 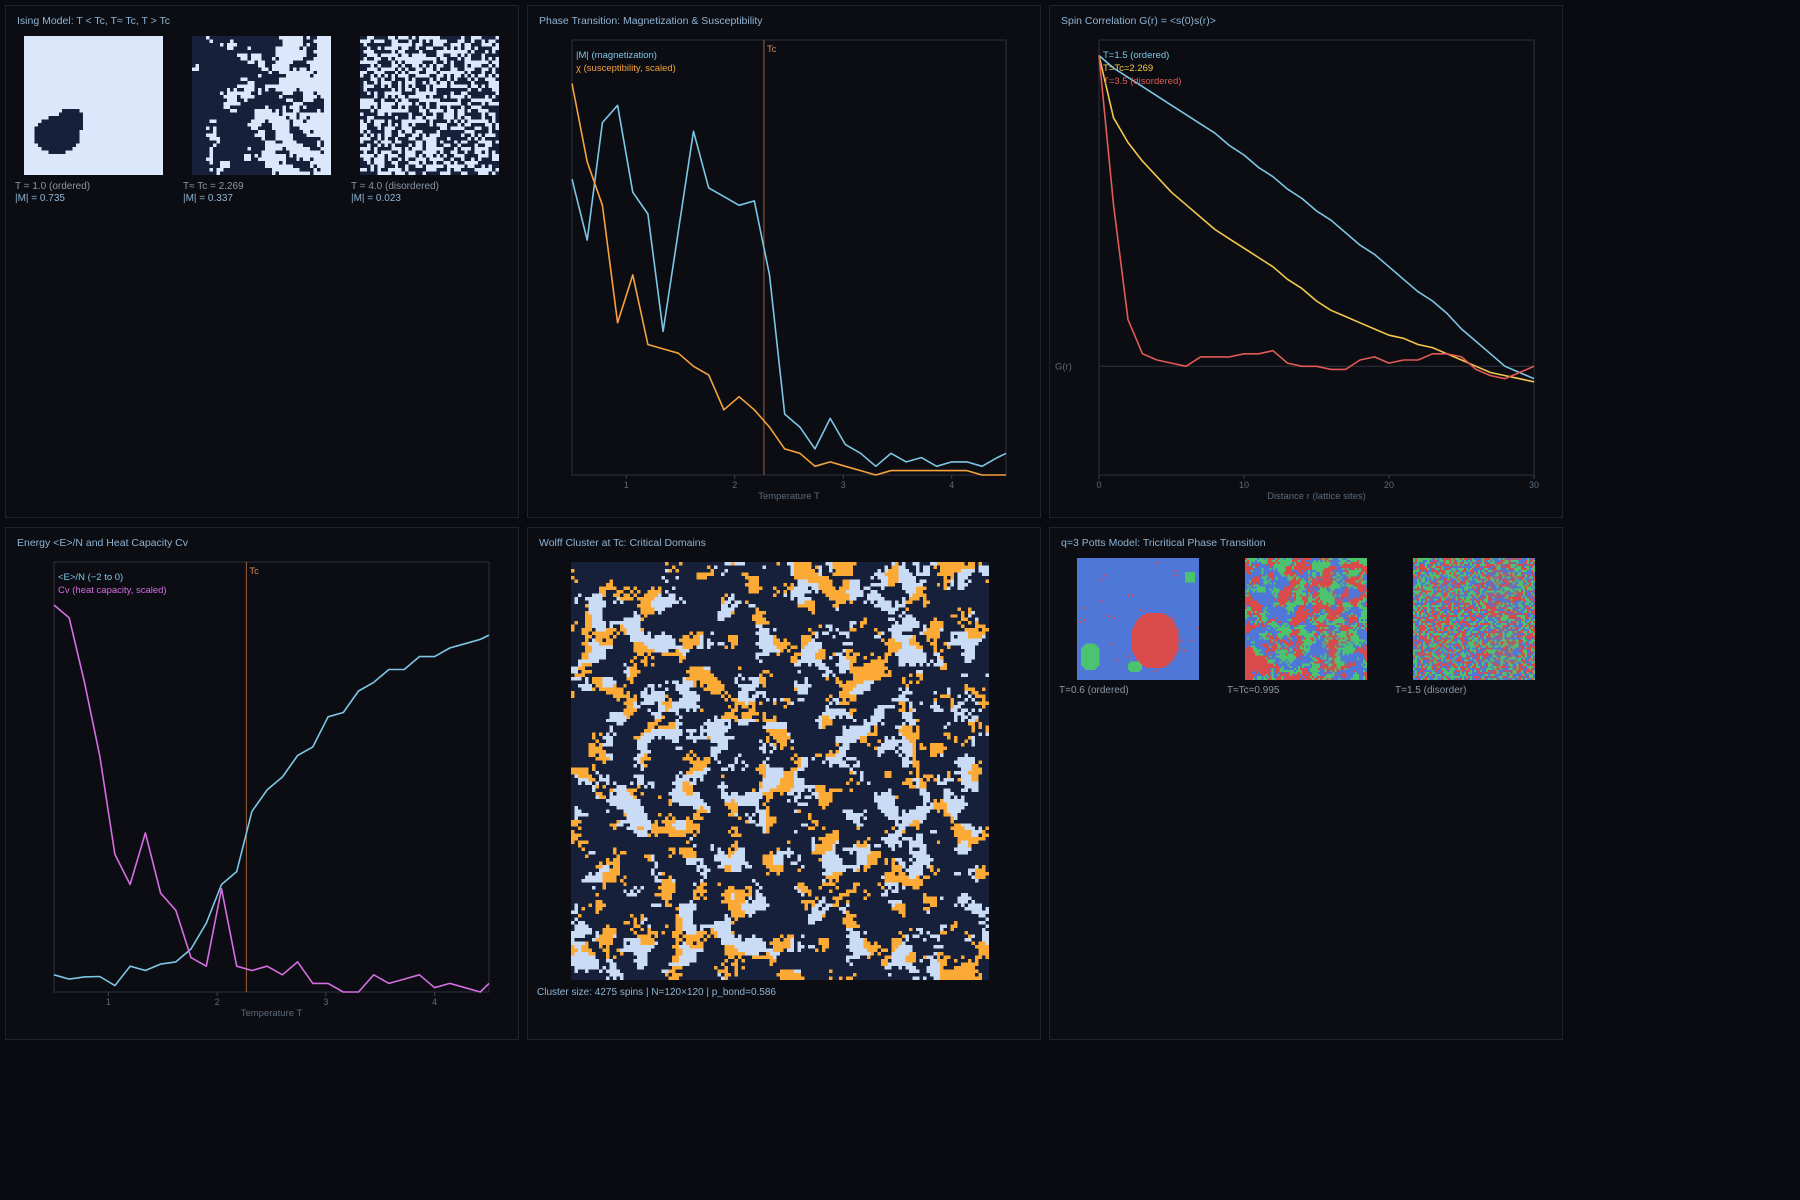 What do you see at coordinates (103, 543) in the screenshot?
I see `energy-panel-title: Energy <E>/N and Heat Capacity Cv` at bounding box center [103, 543].